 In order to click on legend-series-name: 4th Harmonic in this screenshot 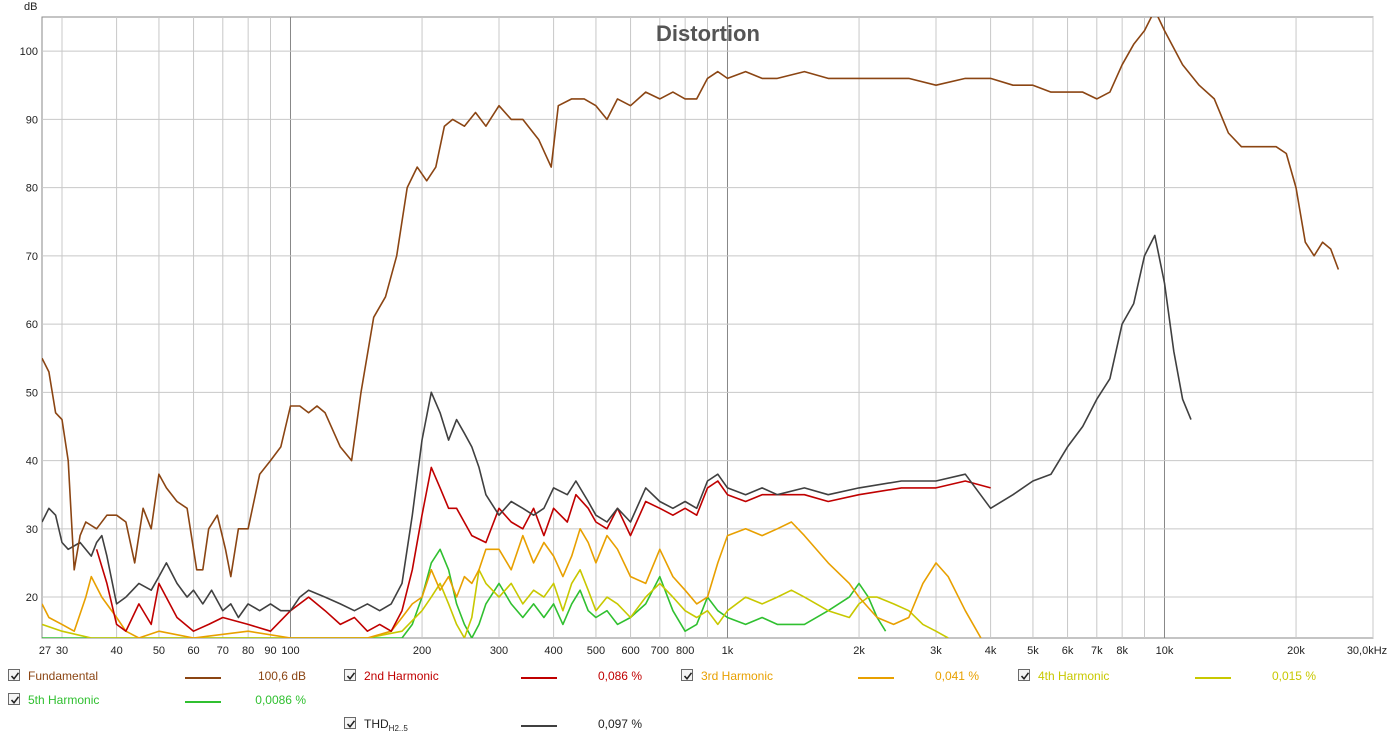, I will do `click(1074, 676)`.